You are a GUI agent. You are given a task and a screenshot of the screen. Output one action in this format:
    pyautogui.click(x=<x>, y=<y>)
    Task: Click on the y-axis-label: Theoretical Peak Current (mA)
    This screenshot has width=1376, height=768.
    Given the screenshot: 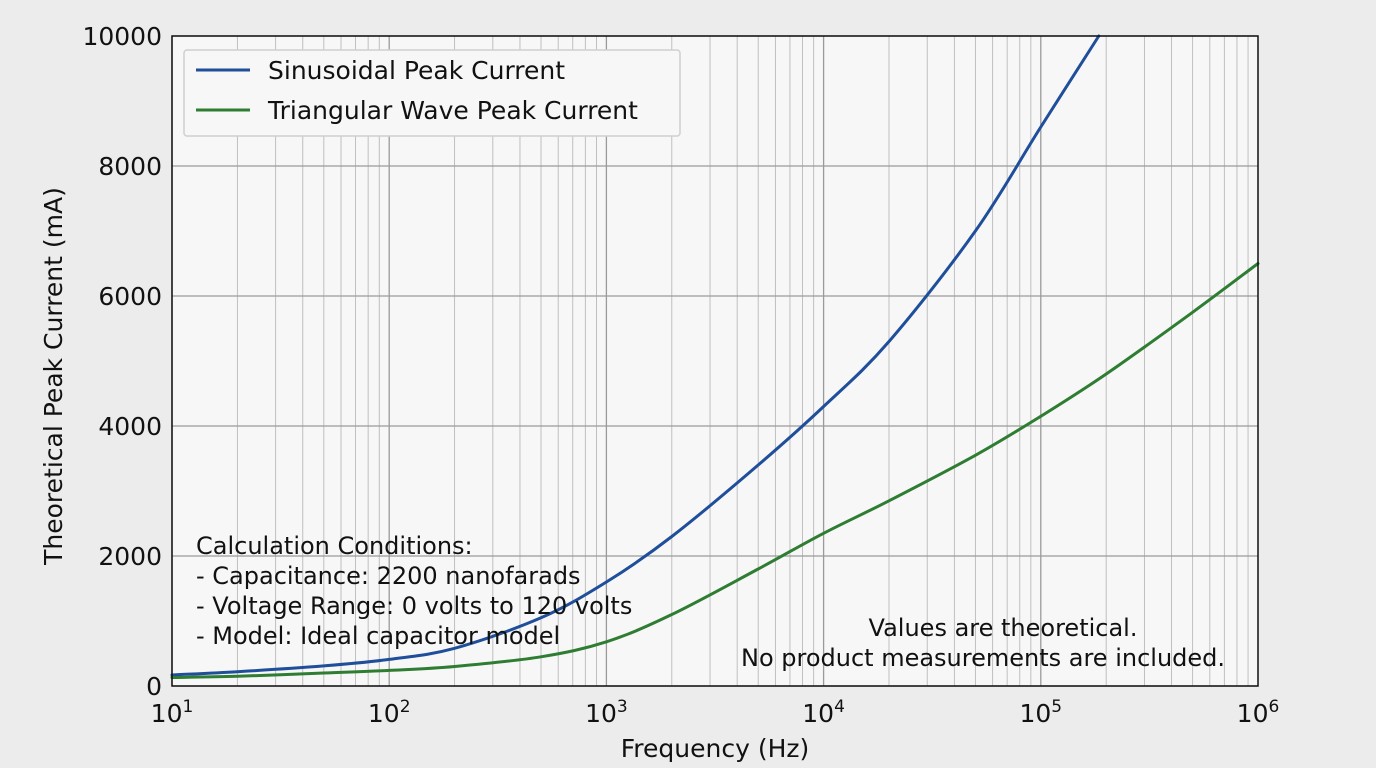 What is the action you would take?
    pyautogui.click(x=53, y=376)
    